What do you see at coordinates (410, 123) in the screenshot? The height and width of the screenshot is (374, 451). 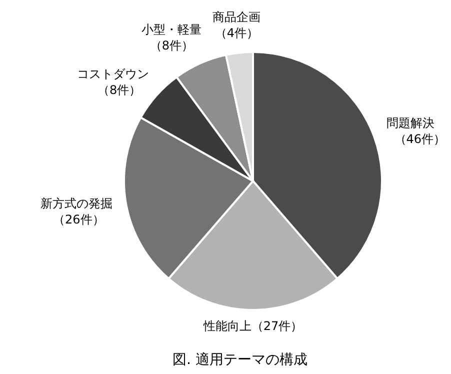 I see `slice-label: 問題解決` at bounding box center [410, 123].